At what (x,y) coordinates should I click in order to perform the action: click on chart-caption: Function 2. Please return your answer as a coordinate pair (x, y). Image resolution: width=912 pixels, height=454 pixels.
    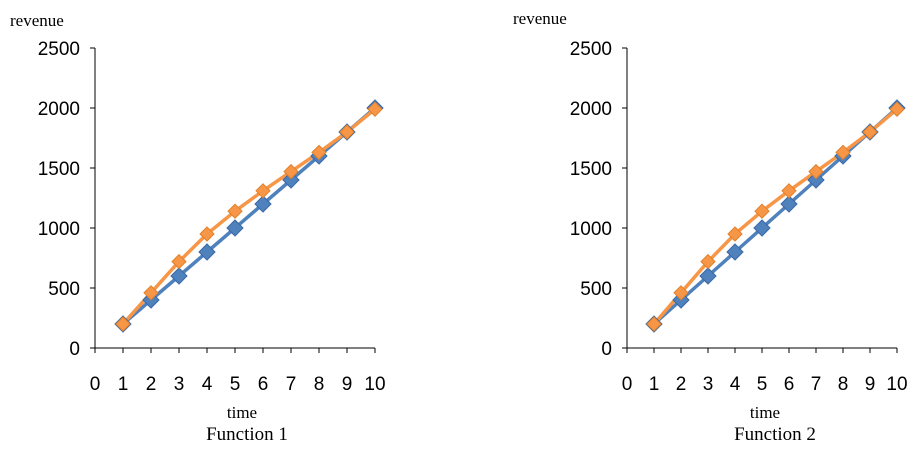
    Looking at the image, I should click on (775, 434).